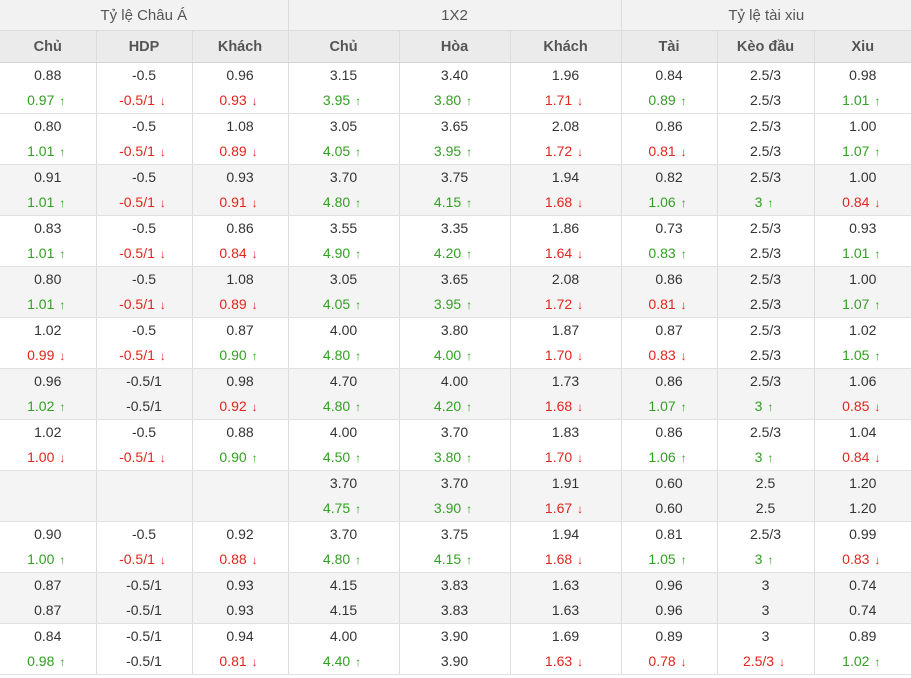  I want to click on odds-value: 4.75, so click(336, 508).